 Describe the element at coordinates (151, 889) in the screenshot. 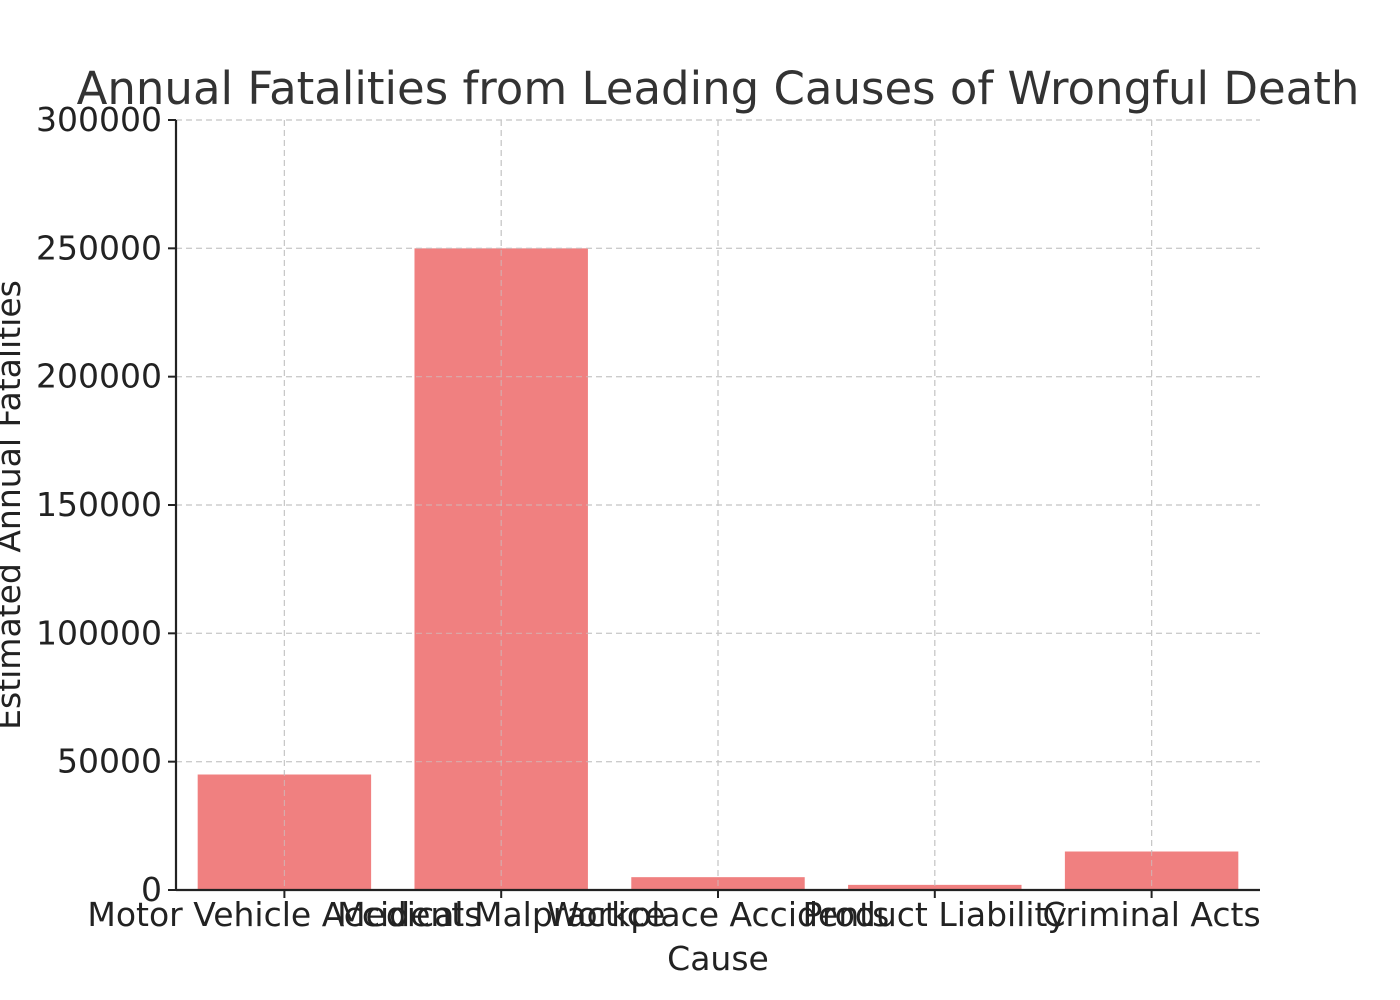

I see `y-tick-label-0: 0` at that location.